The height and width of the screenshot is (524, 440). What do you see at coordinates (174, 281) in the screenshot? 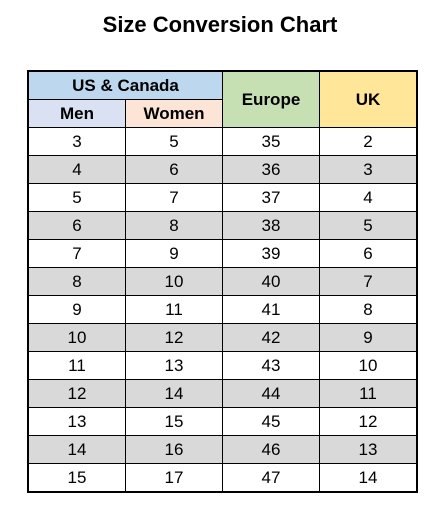
I see `women-size-cell: 10` at bounding box center [174, 281].